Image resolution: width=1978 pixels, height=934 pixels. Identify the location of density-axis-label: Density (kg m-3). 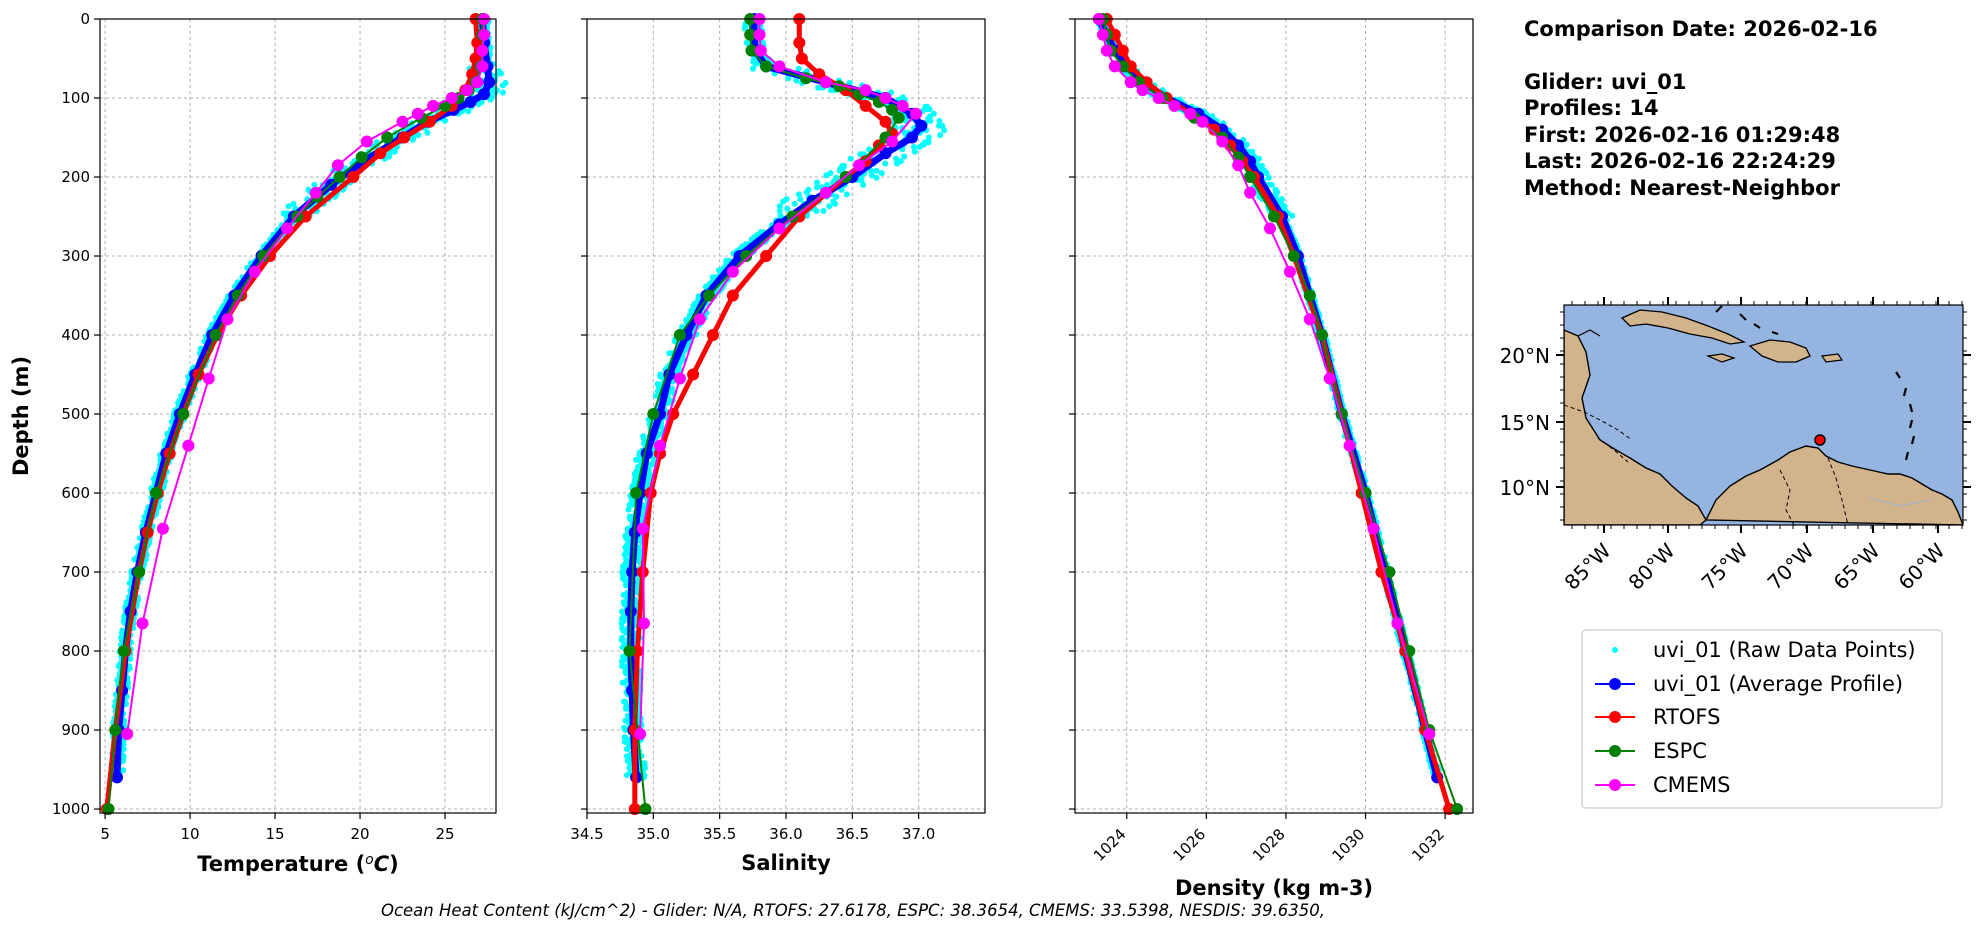
(1274, 888).